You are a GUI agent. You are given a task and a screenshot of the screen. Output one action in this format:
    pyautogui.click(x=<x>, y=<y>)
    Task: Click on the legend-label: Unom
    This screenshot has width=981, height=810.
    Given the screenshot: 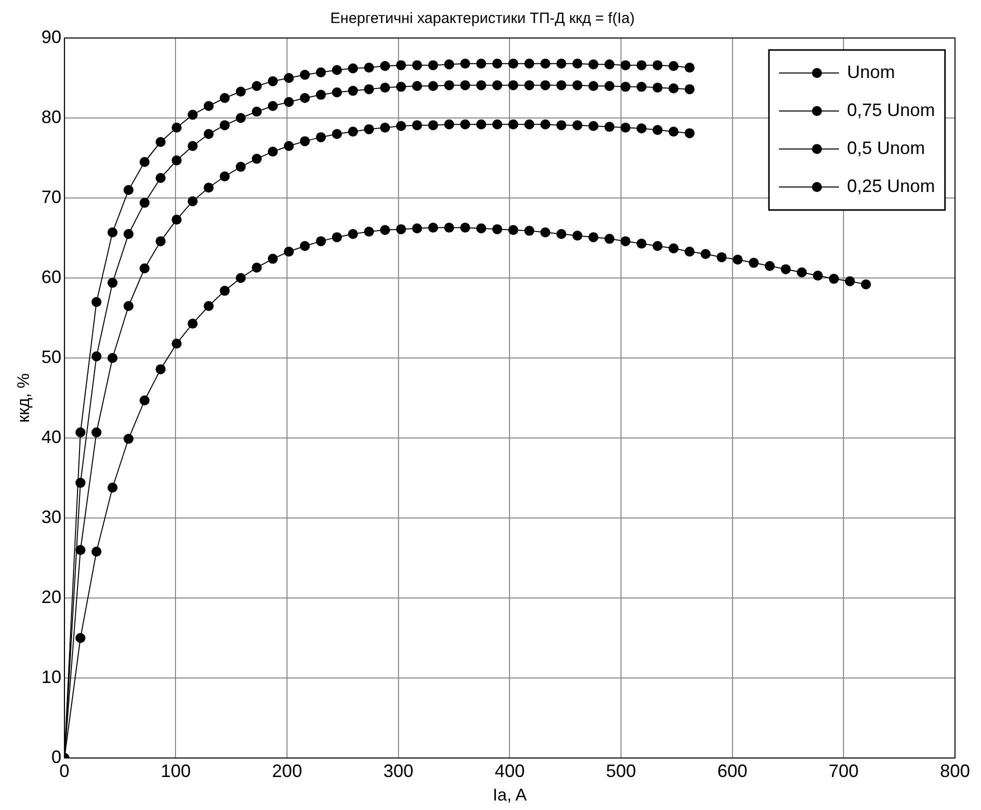 What is the action you would take?
    pyautogui.click(x=870, y=72)
    